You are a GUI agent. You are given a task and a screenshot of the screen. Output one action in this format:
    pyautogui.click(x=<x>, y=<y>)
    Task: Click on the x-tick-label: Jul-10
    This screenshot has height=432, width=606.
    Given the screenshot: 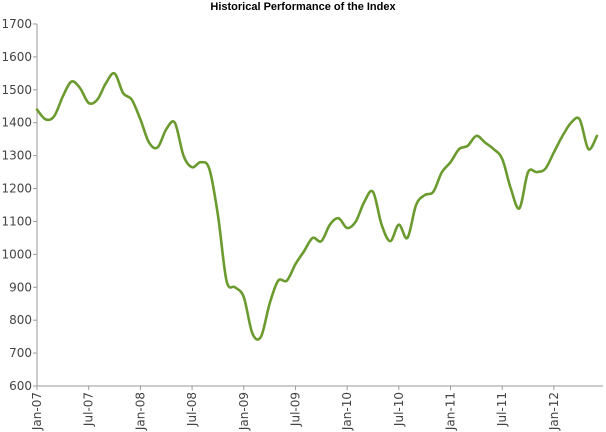 What is the action you would take?
    pyautogui.click(x=399, y=409)
    